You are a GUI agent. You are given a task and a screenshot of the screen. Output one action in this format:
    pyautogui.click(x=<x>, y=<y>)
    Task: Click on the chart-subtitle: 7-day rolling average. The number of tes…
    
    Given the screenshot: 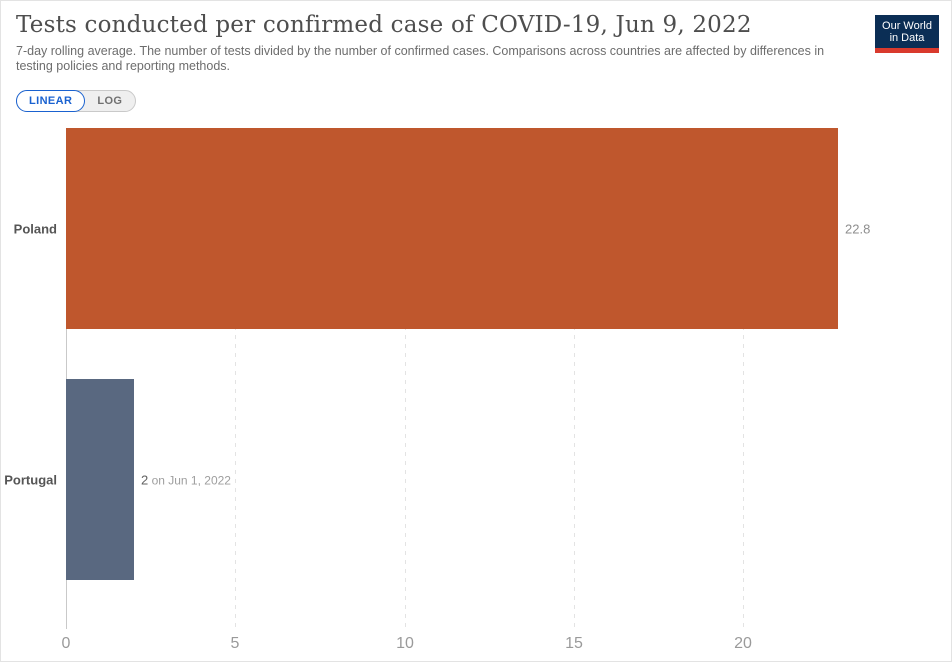 What is the action you would take?
    pyautogui.click(x=420, y=58)
    